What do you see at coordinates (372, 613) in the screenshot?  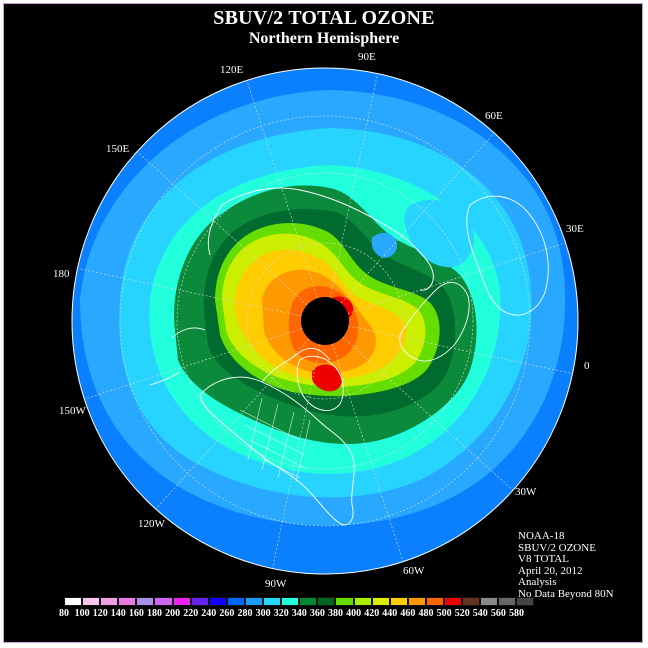 I see `colorbar-tick-label: 420` at bounding box center [372, 613].